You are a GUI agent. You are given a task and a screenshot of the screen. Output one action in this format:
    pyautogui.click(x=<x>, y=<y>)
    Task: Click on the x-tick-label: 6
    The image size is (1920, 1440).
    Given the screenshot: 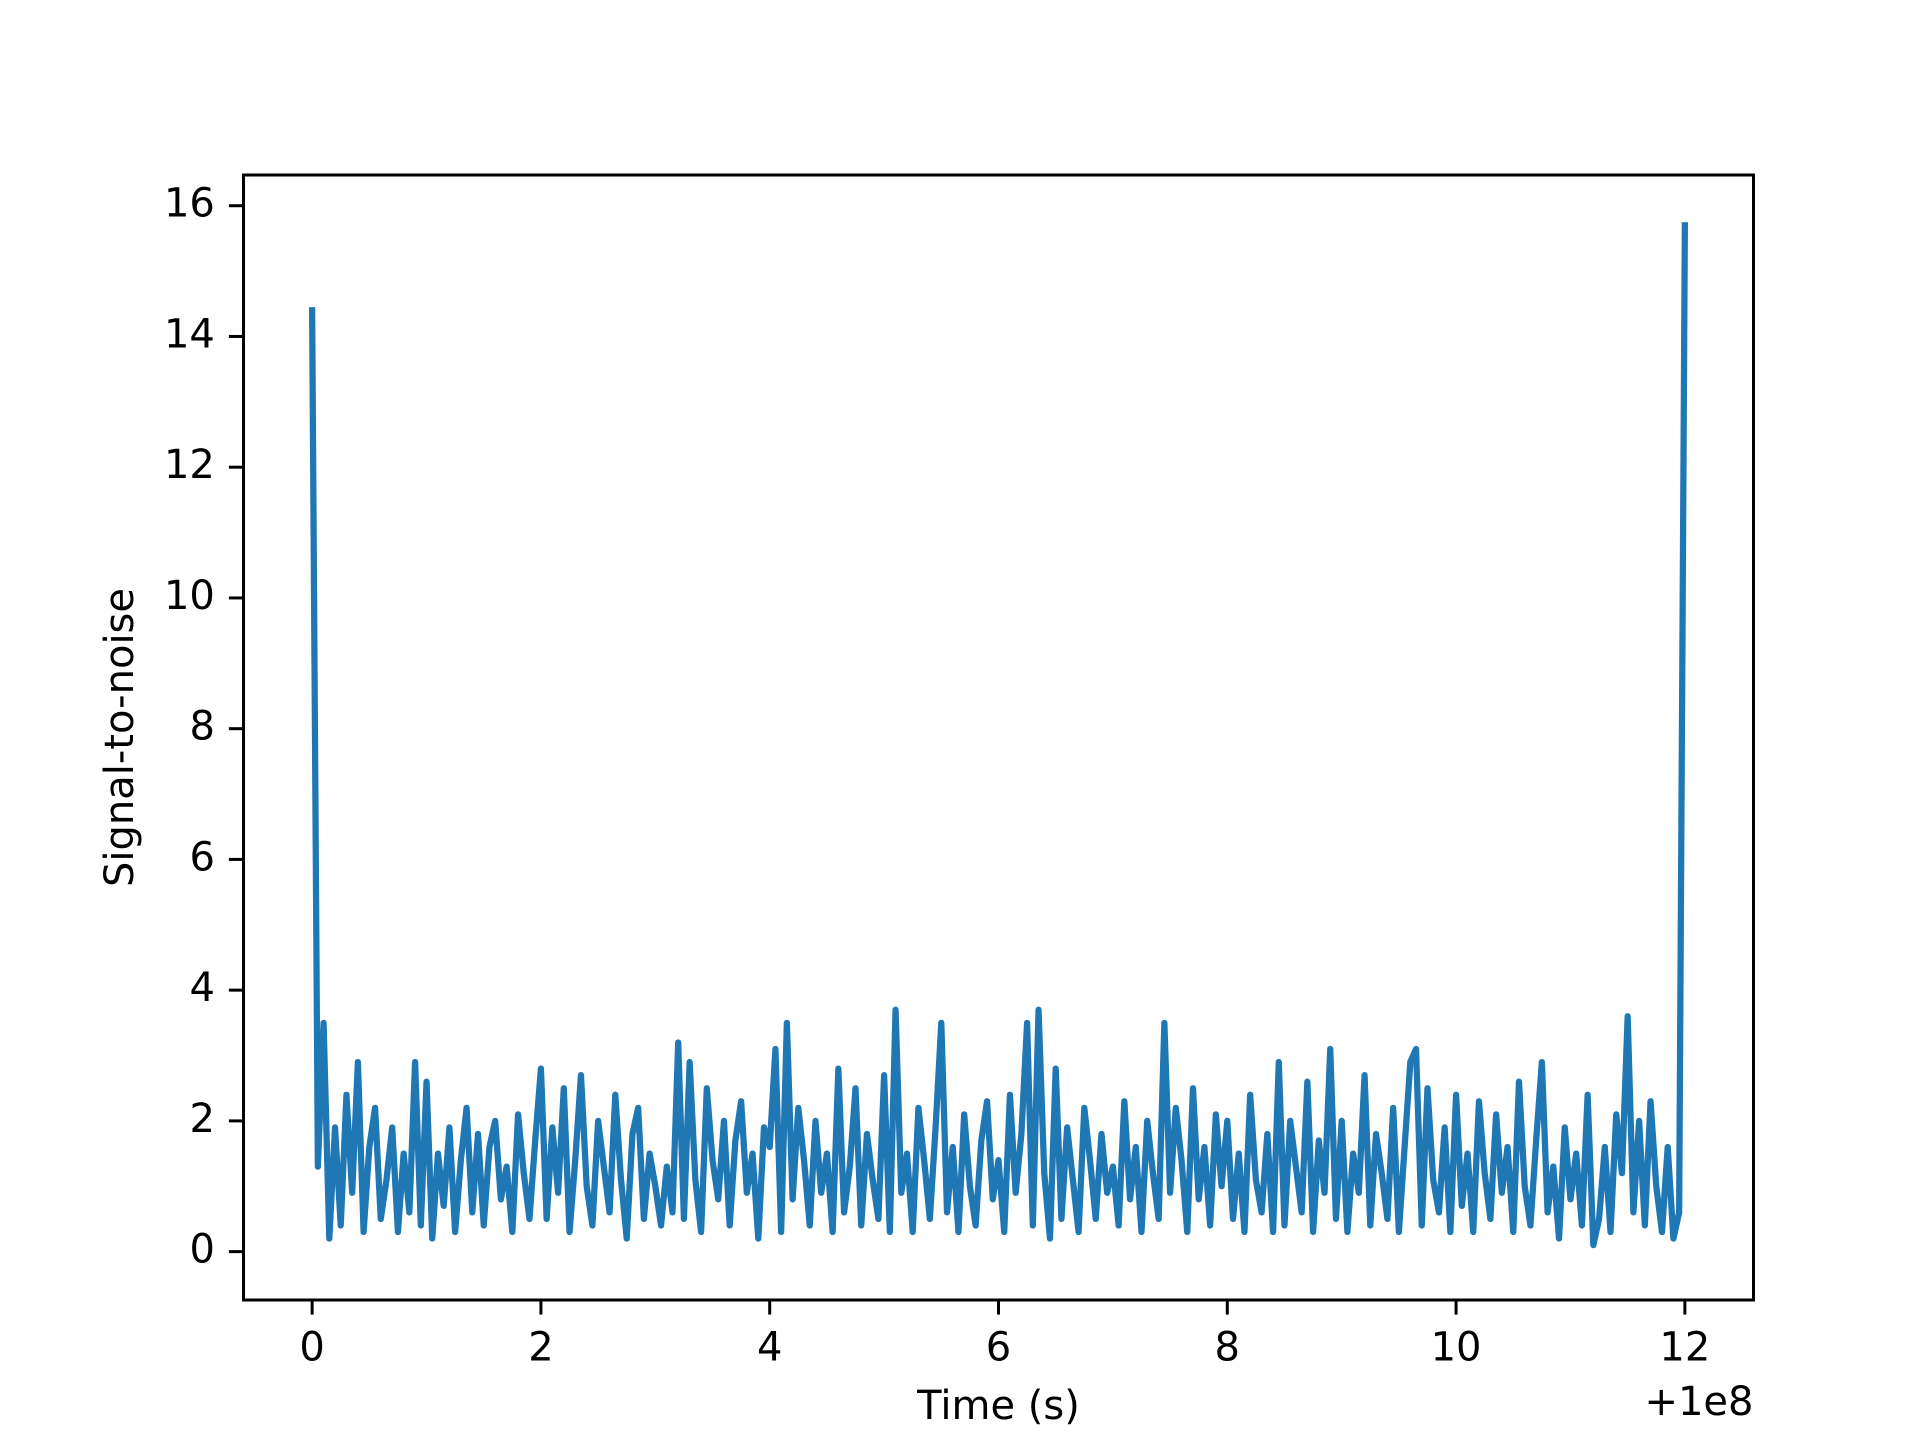 What is the action you would take?
    pyautogui.click(x=998, y=1348)
    